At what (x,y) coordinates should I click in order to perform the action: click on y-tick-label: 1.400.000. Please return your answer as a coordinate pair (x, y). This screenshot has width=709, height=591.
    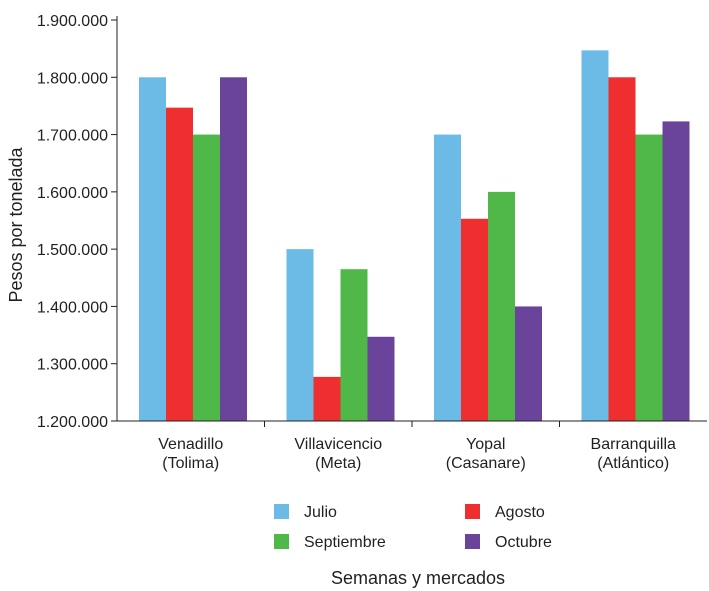
    Looking at the image, I should click on (72, 307).